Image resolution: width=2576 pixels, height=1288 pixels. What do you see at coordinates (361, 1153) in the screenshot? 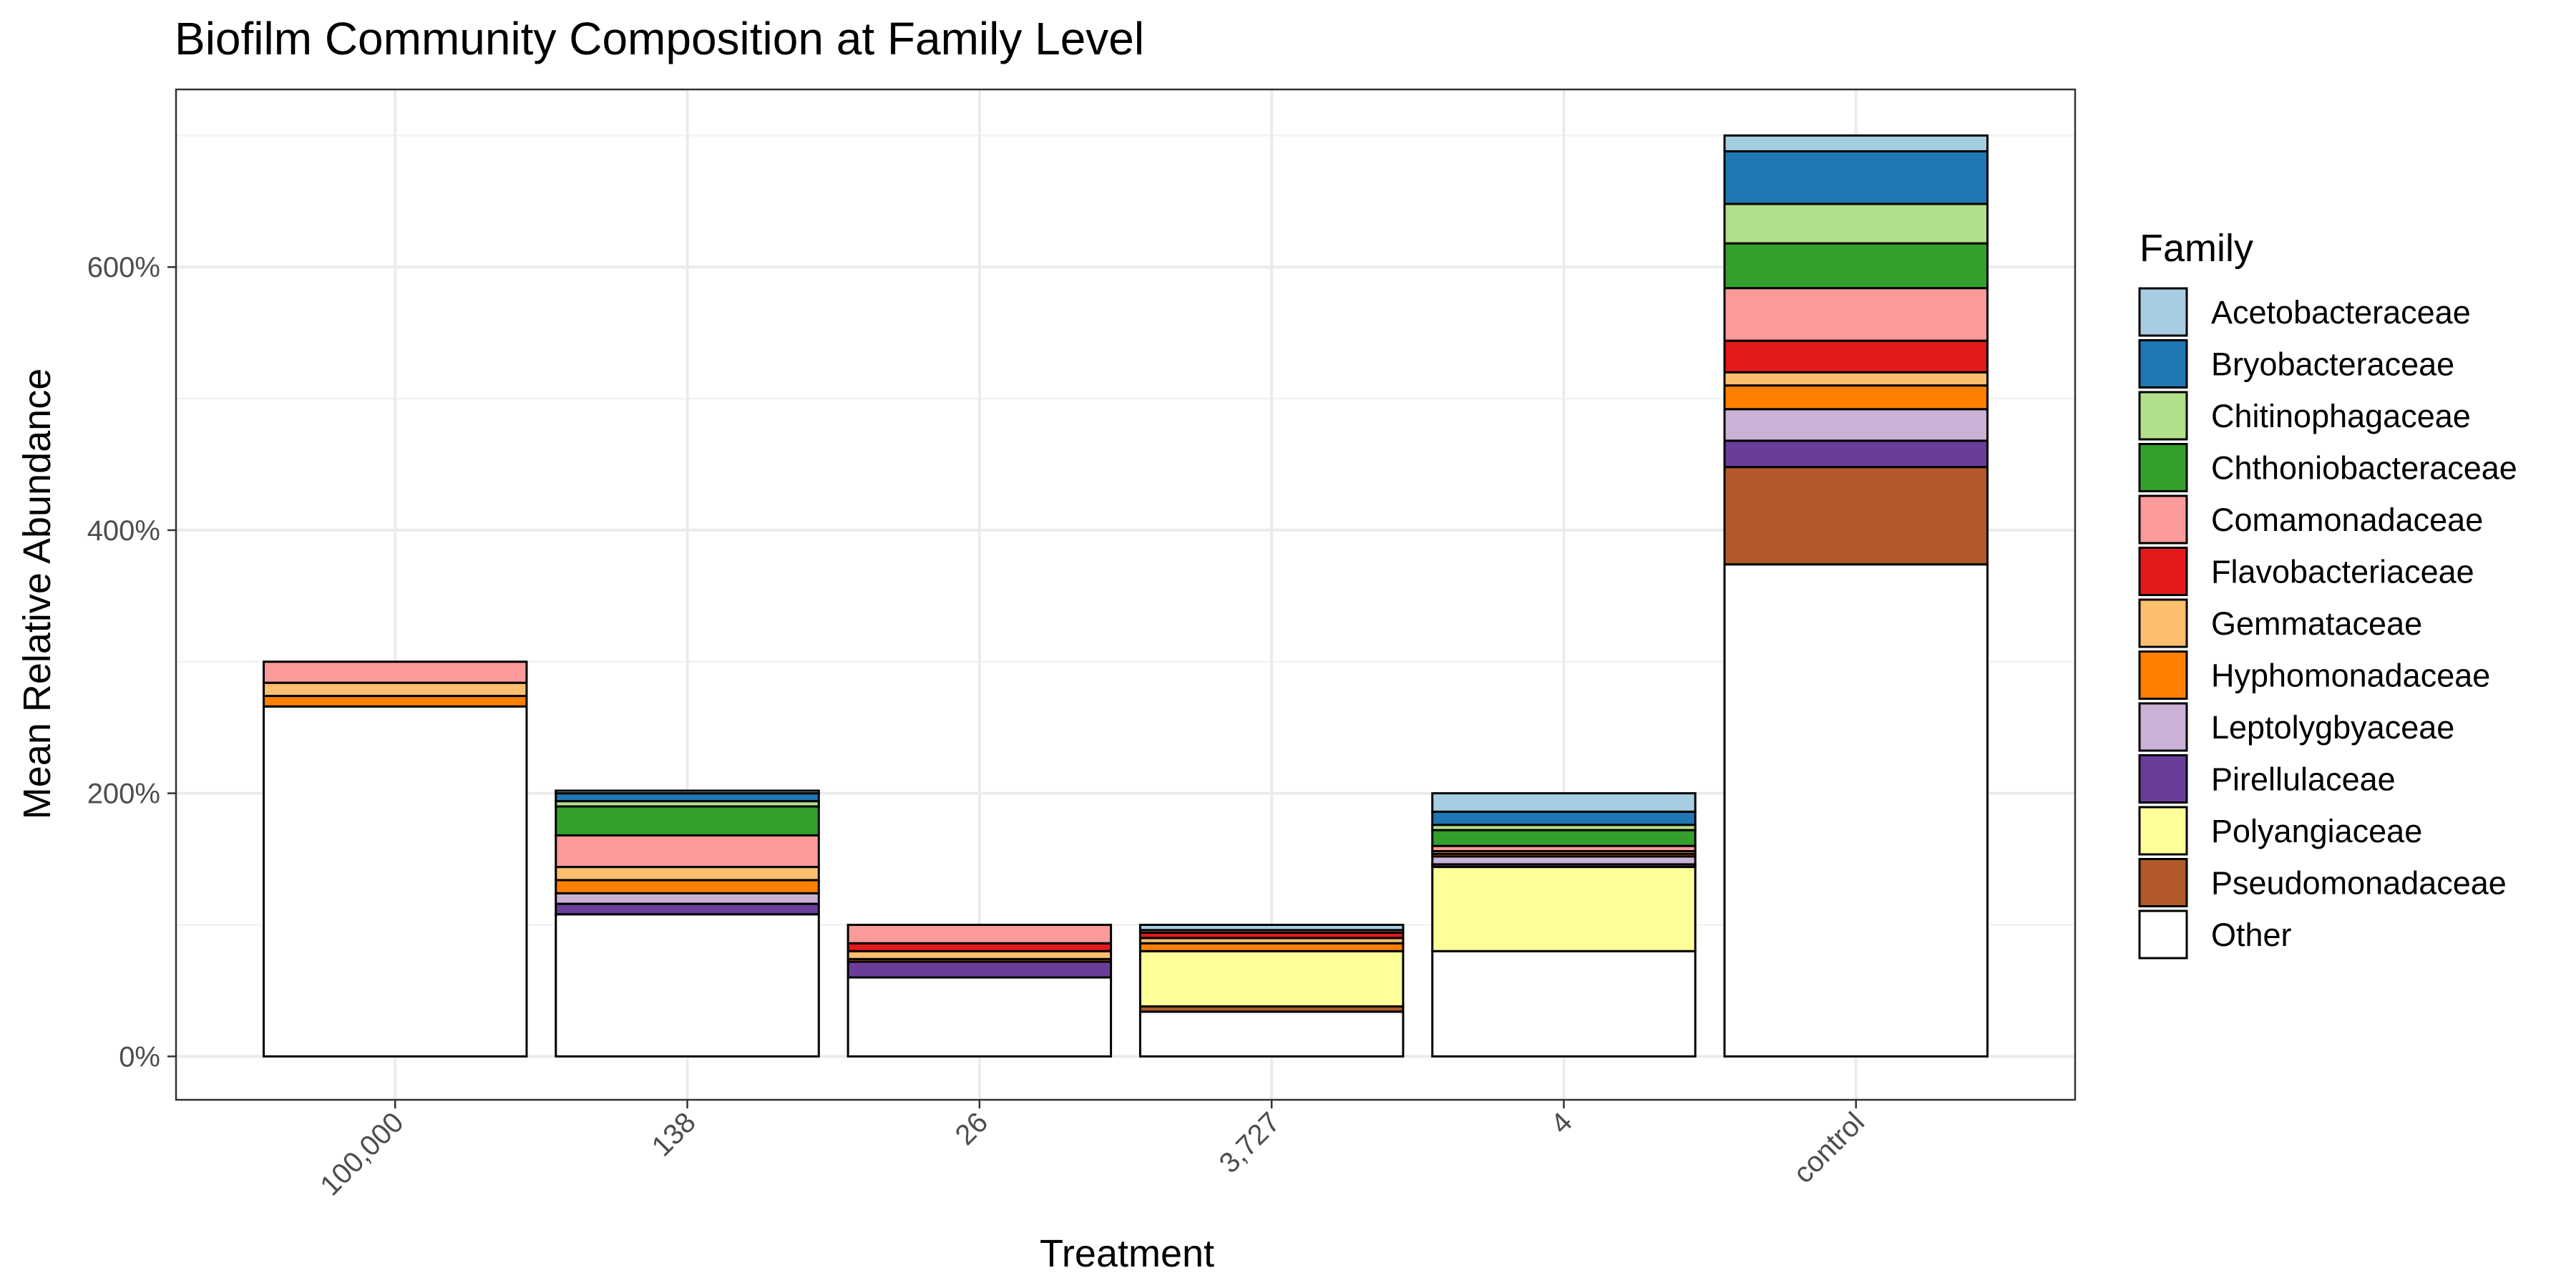
I see `x-tick-label: 100,000` at bounding box center [361, 1153].